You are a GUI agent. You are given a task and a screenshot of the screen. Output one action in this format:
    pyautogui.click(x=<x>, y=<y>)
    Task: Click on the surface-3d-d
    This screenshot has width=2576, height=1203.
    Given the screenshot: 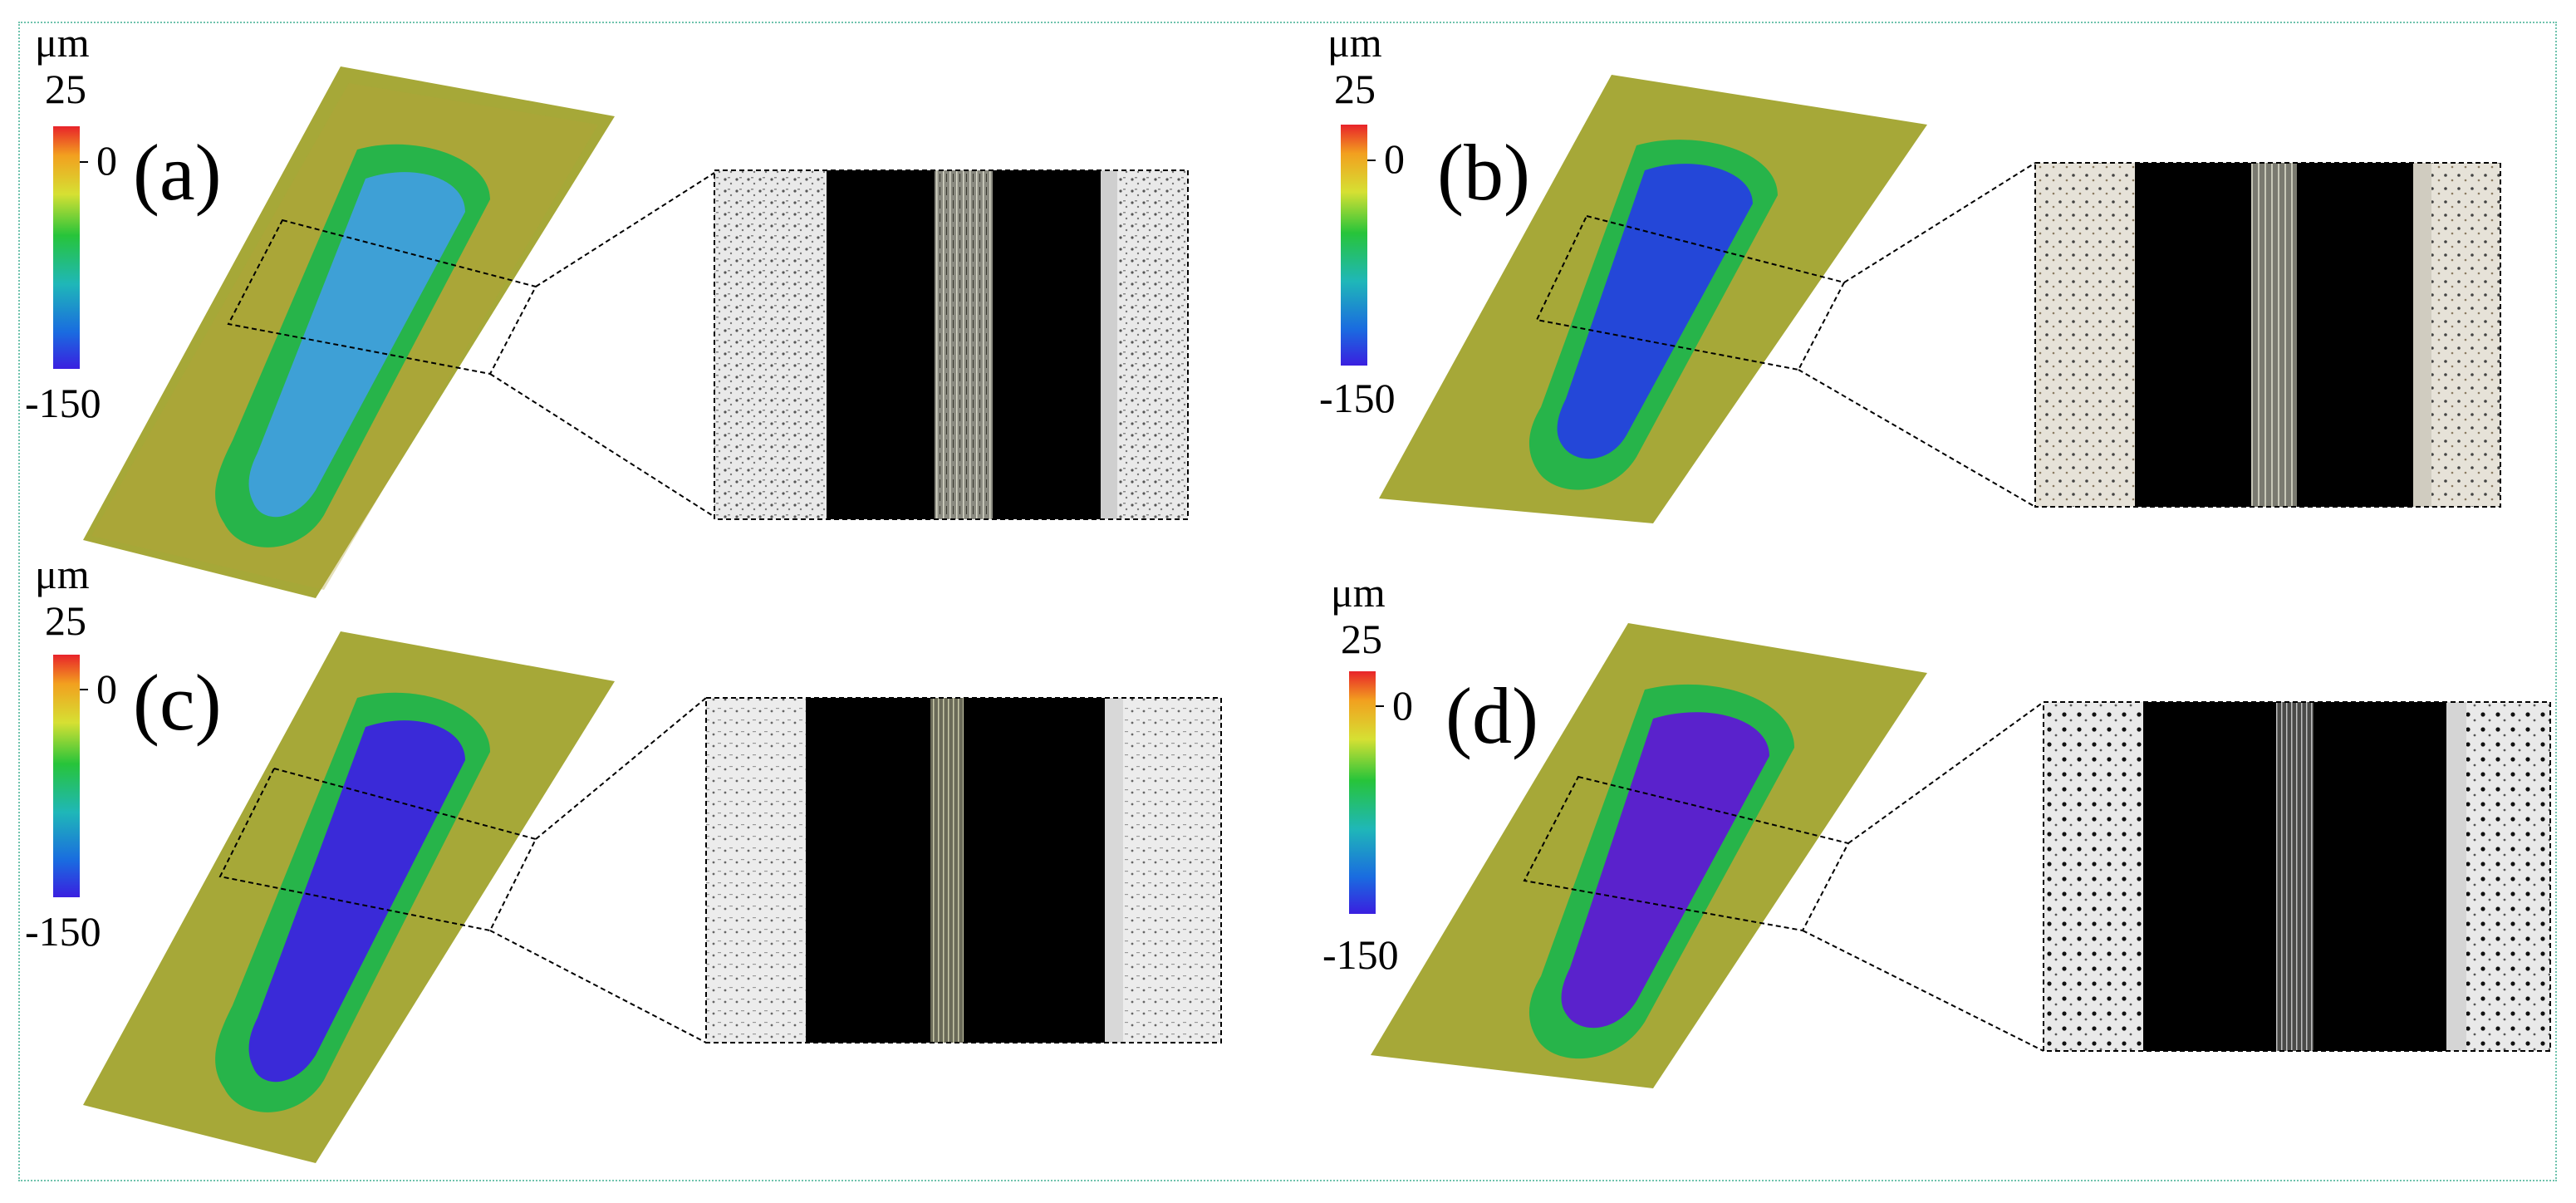 What is the action you would take?
    pyautogui.click(x=1649, y=855)
    